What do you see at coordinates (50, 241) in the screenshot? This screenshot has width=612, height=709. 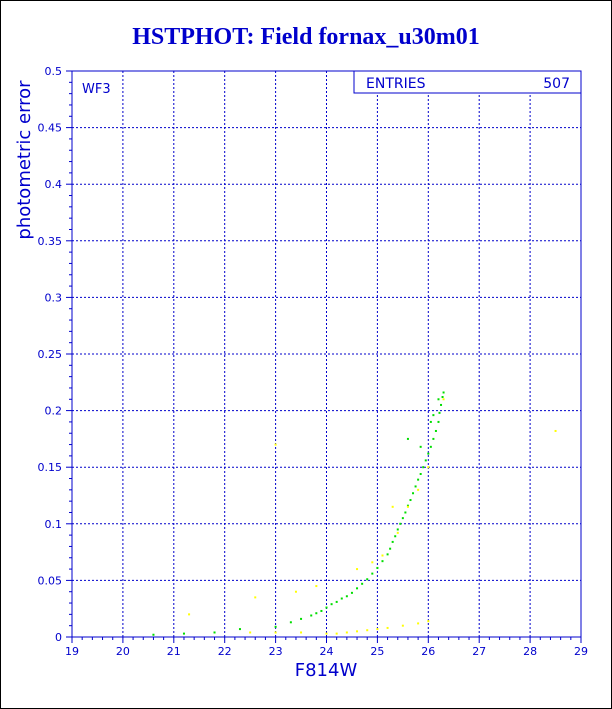 I see `y-tick-label: 0.35` at bounding box center [50, 241].